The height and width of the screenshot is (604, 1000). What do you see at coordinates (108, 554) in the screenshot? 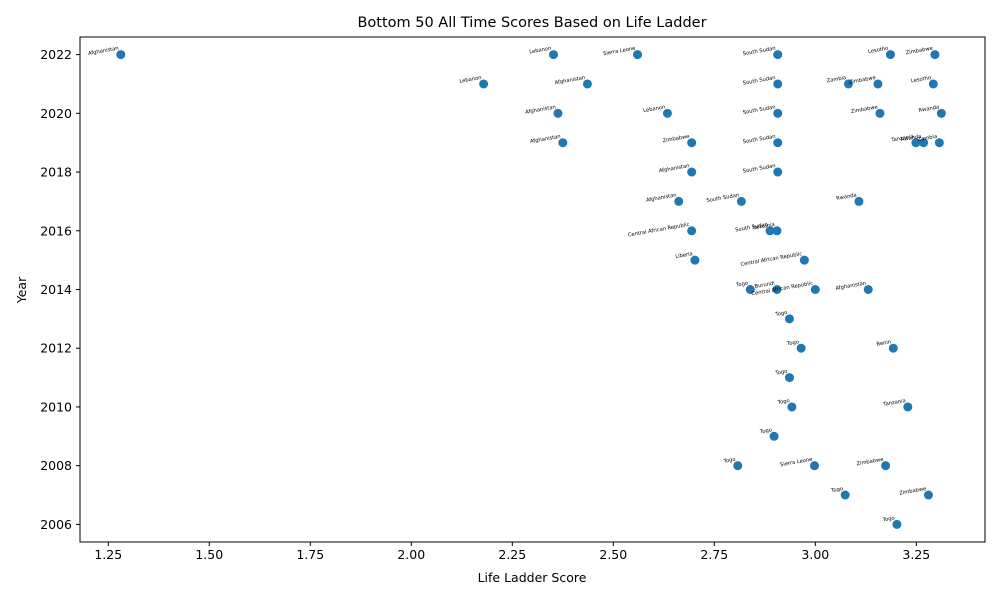
I see `x-tick-label: 1.25` at bounding box center [108, 554].